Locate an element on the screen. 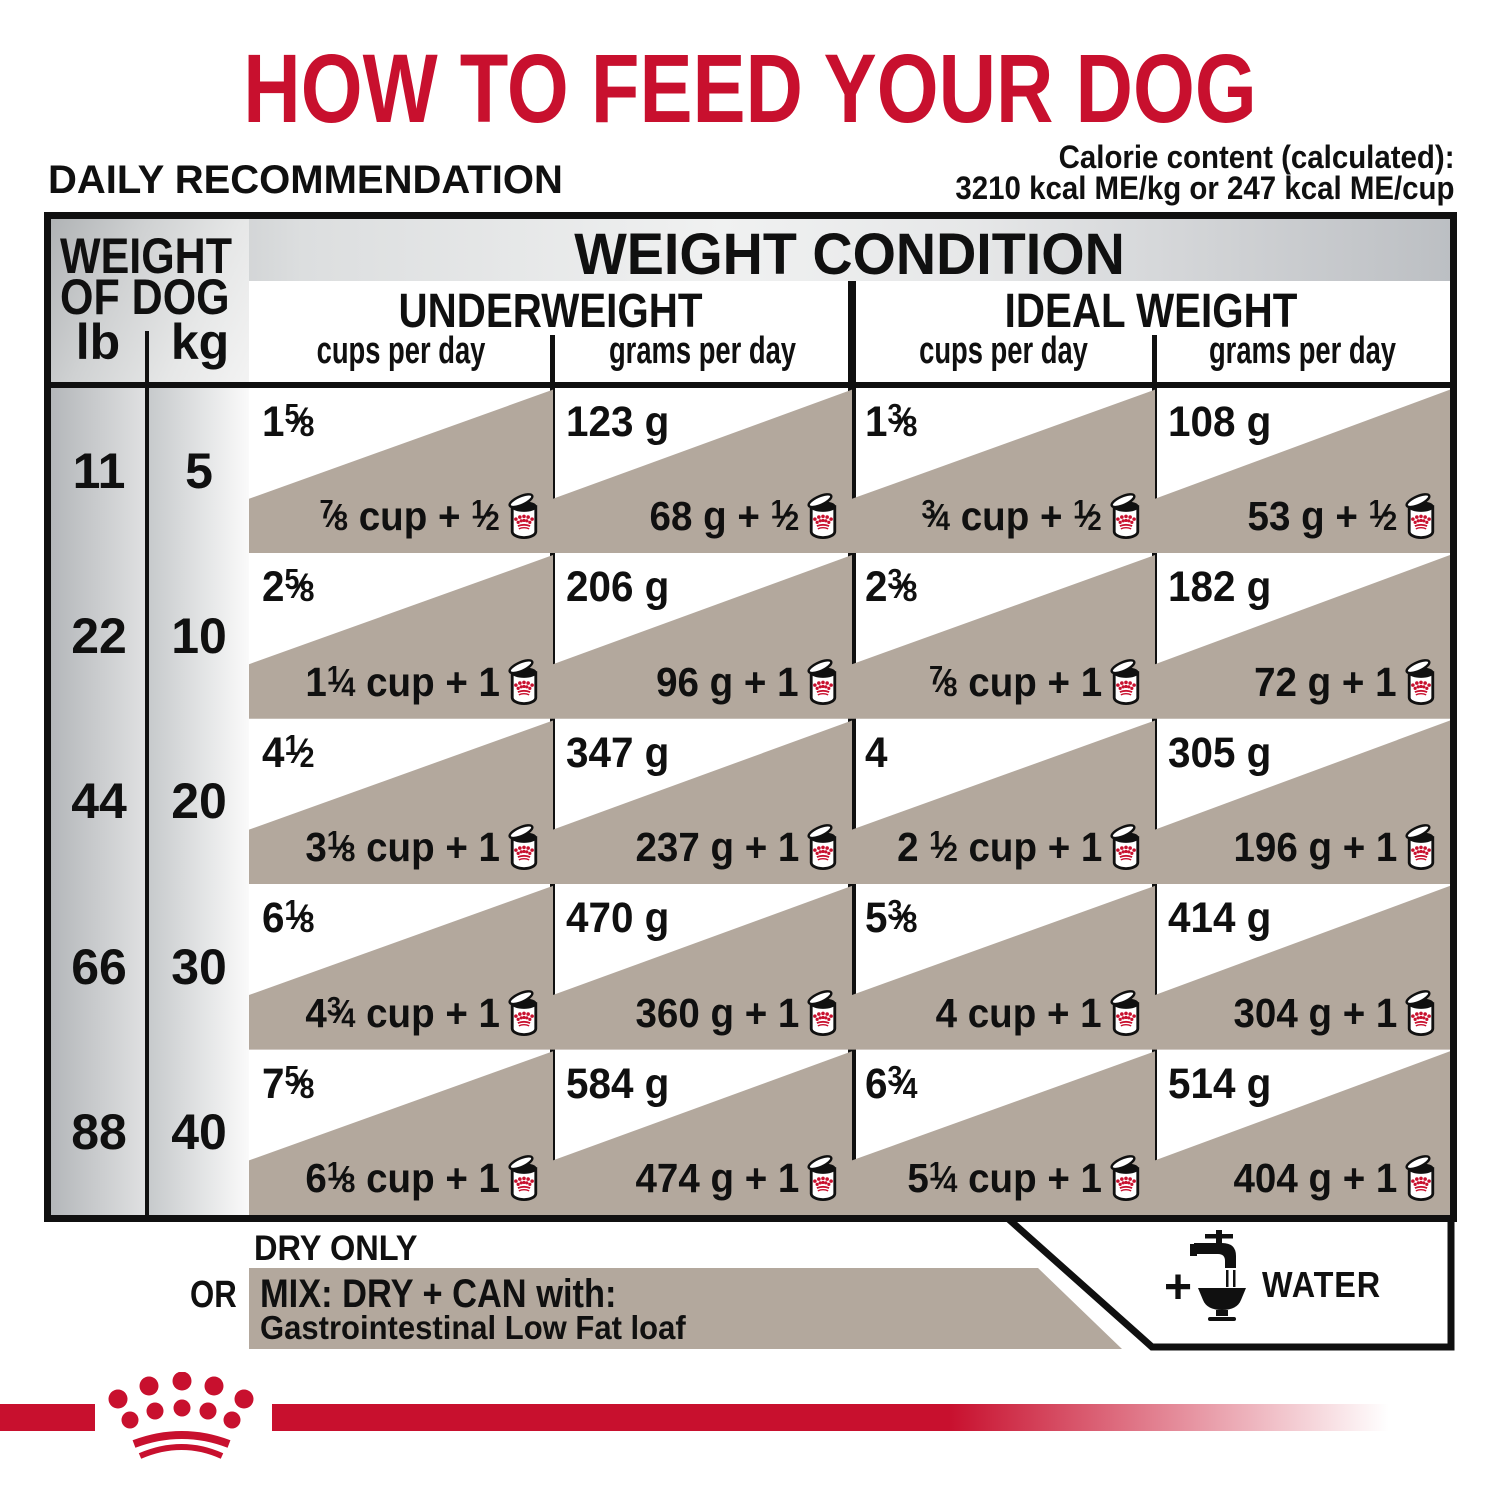  mix-amount-line: 96 g + 1 is located at coordinates (743, 682).